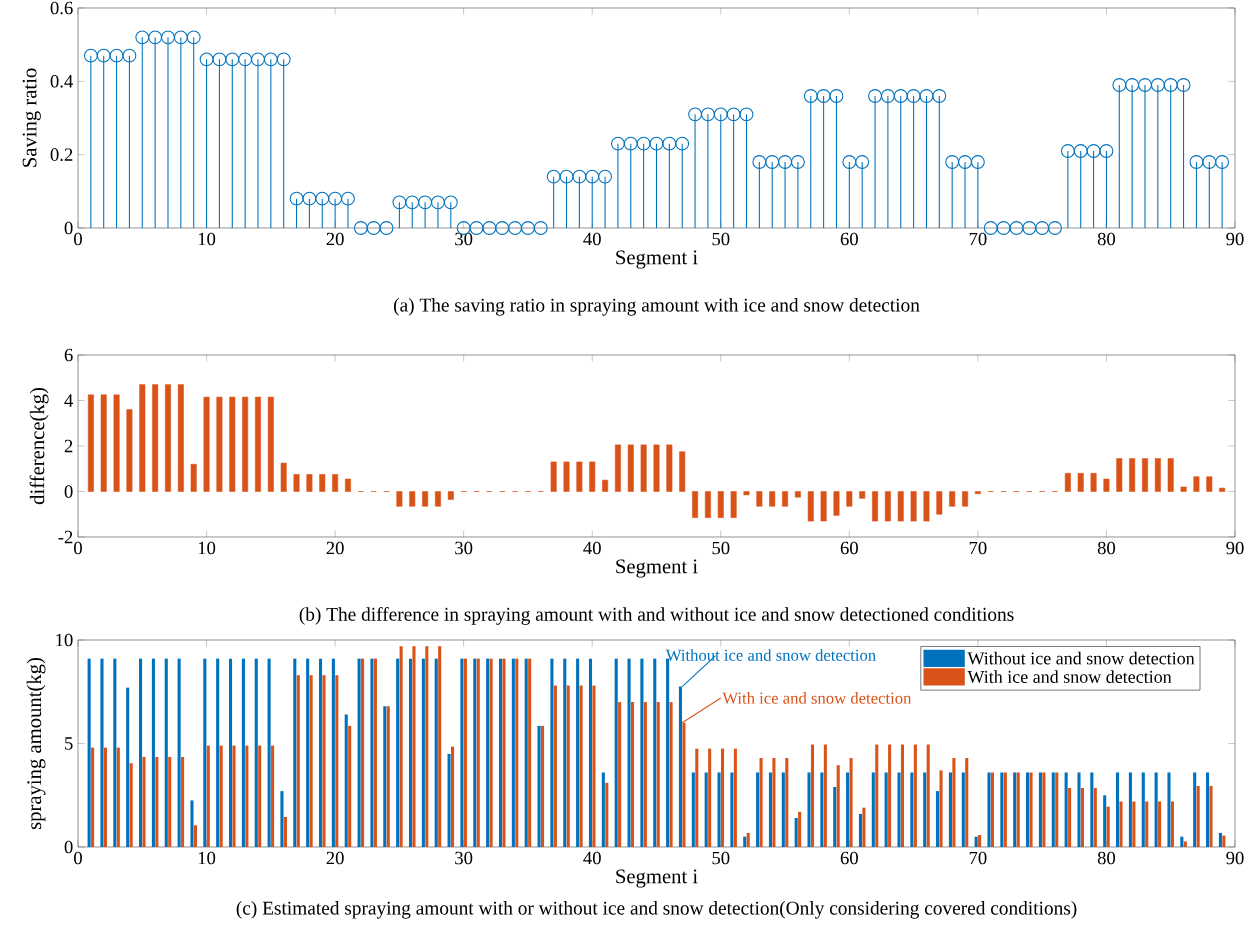  I want to click on x-tick-label: 90, so click(1235, 858).